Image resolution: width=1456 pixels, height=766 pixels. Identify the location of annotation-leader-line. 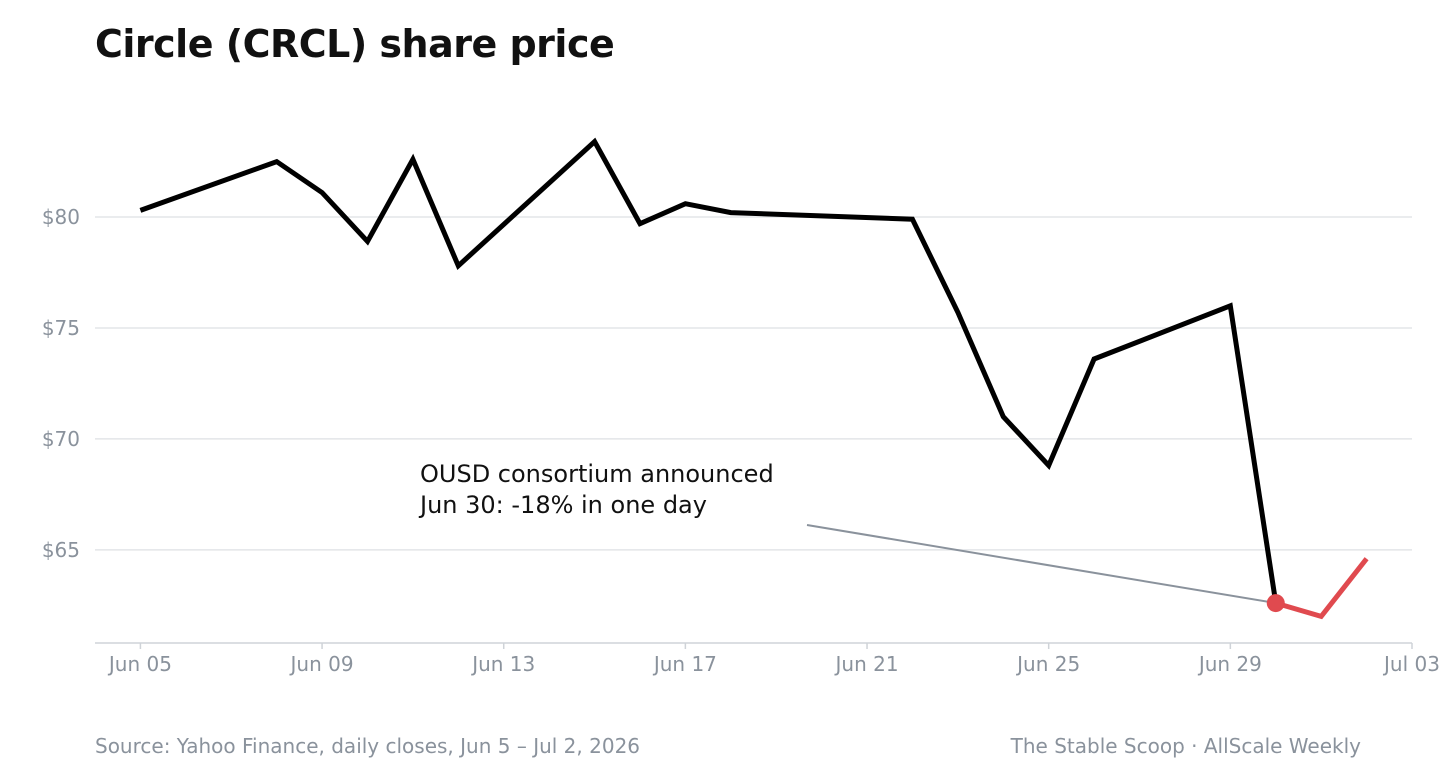
(1041, 564).